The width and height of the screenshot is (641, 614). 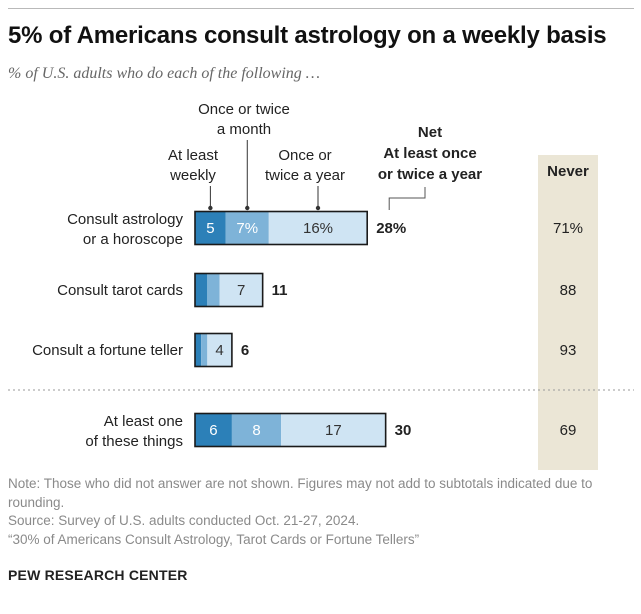 What do you see at coordinates (568, 430) in the screenshot?
I see `never-value-label: 69` at bounding box center [568, 430].